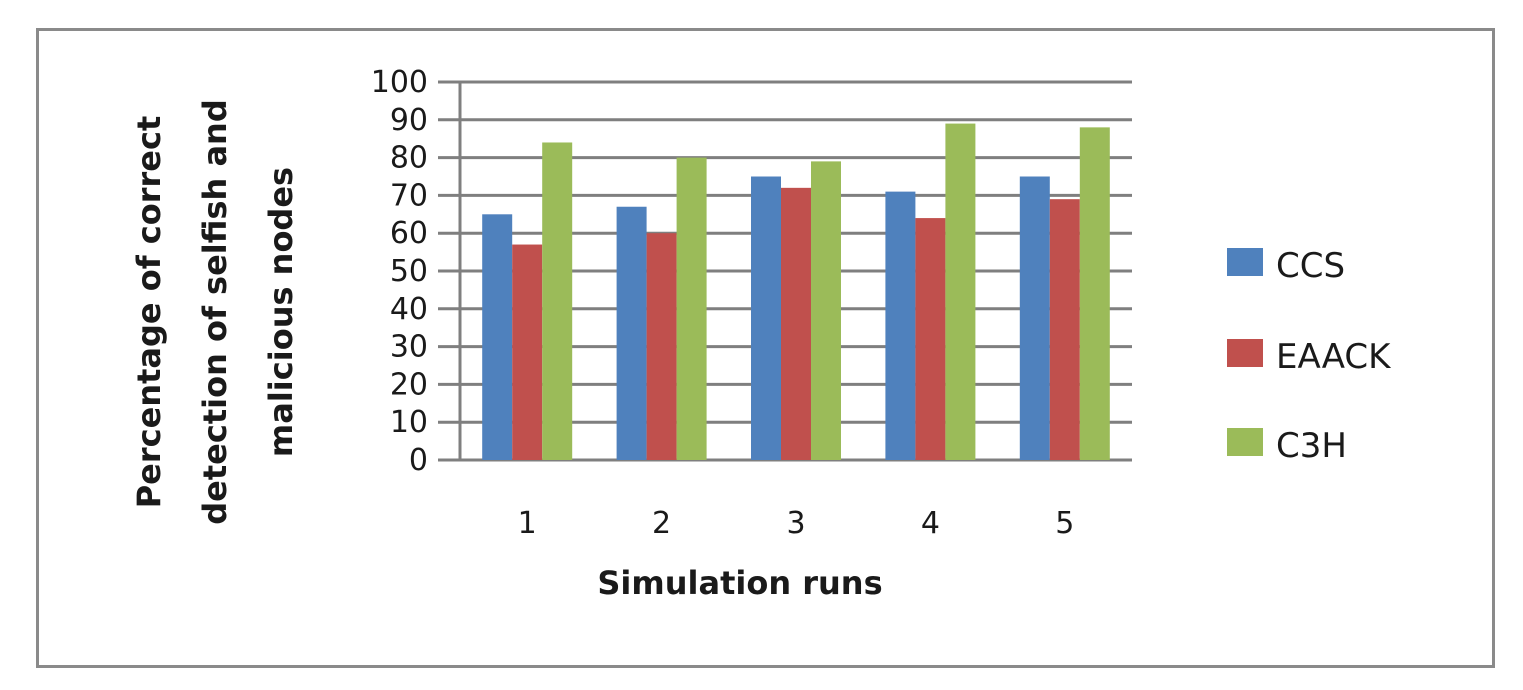  What do you see at coordinates (739, 583) in the screenshot?
I see `x-axis-title: Simulation runs` at bounding box center [739, 583].